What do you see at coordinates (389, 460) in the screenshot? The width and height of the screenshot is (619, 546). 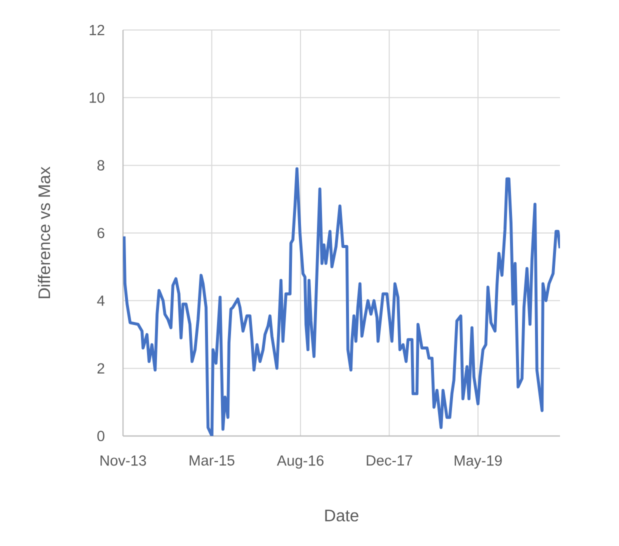 I see `x-tick-label: Dec-17` at bounding box center [389, 460].